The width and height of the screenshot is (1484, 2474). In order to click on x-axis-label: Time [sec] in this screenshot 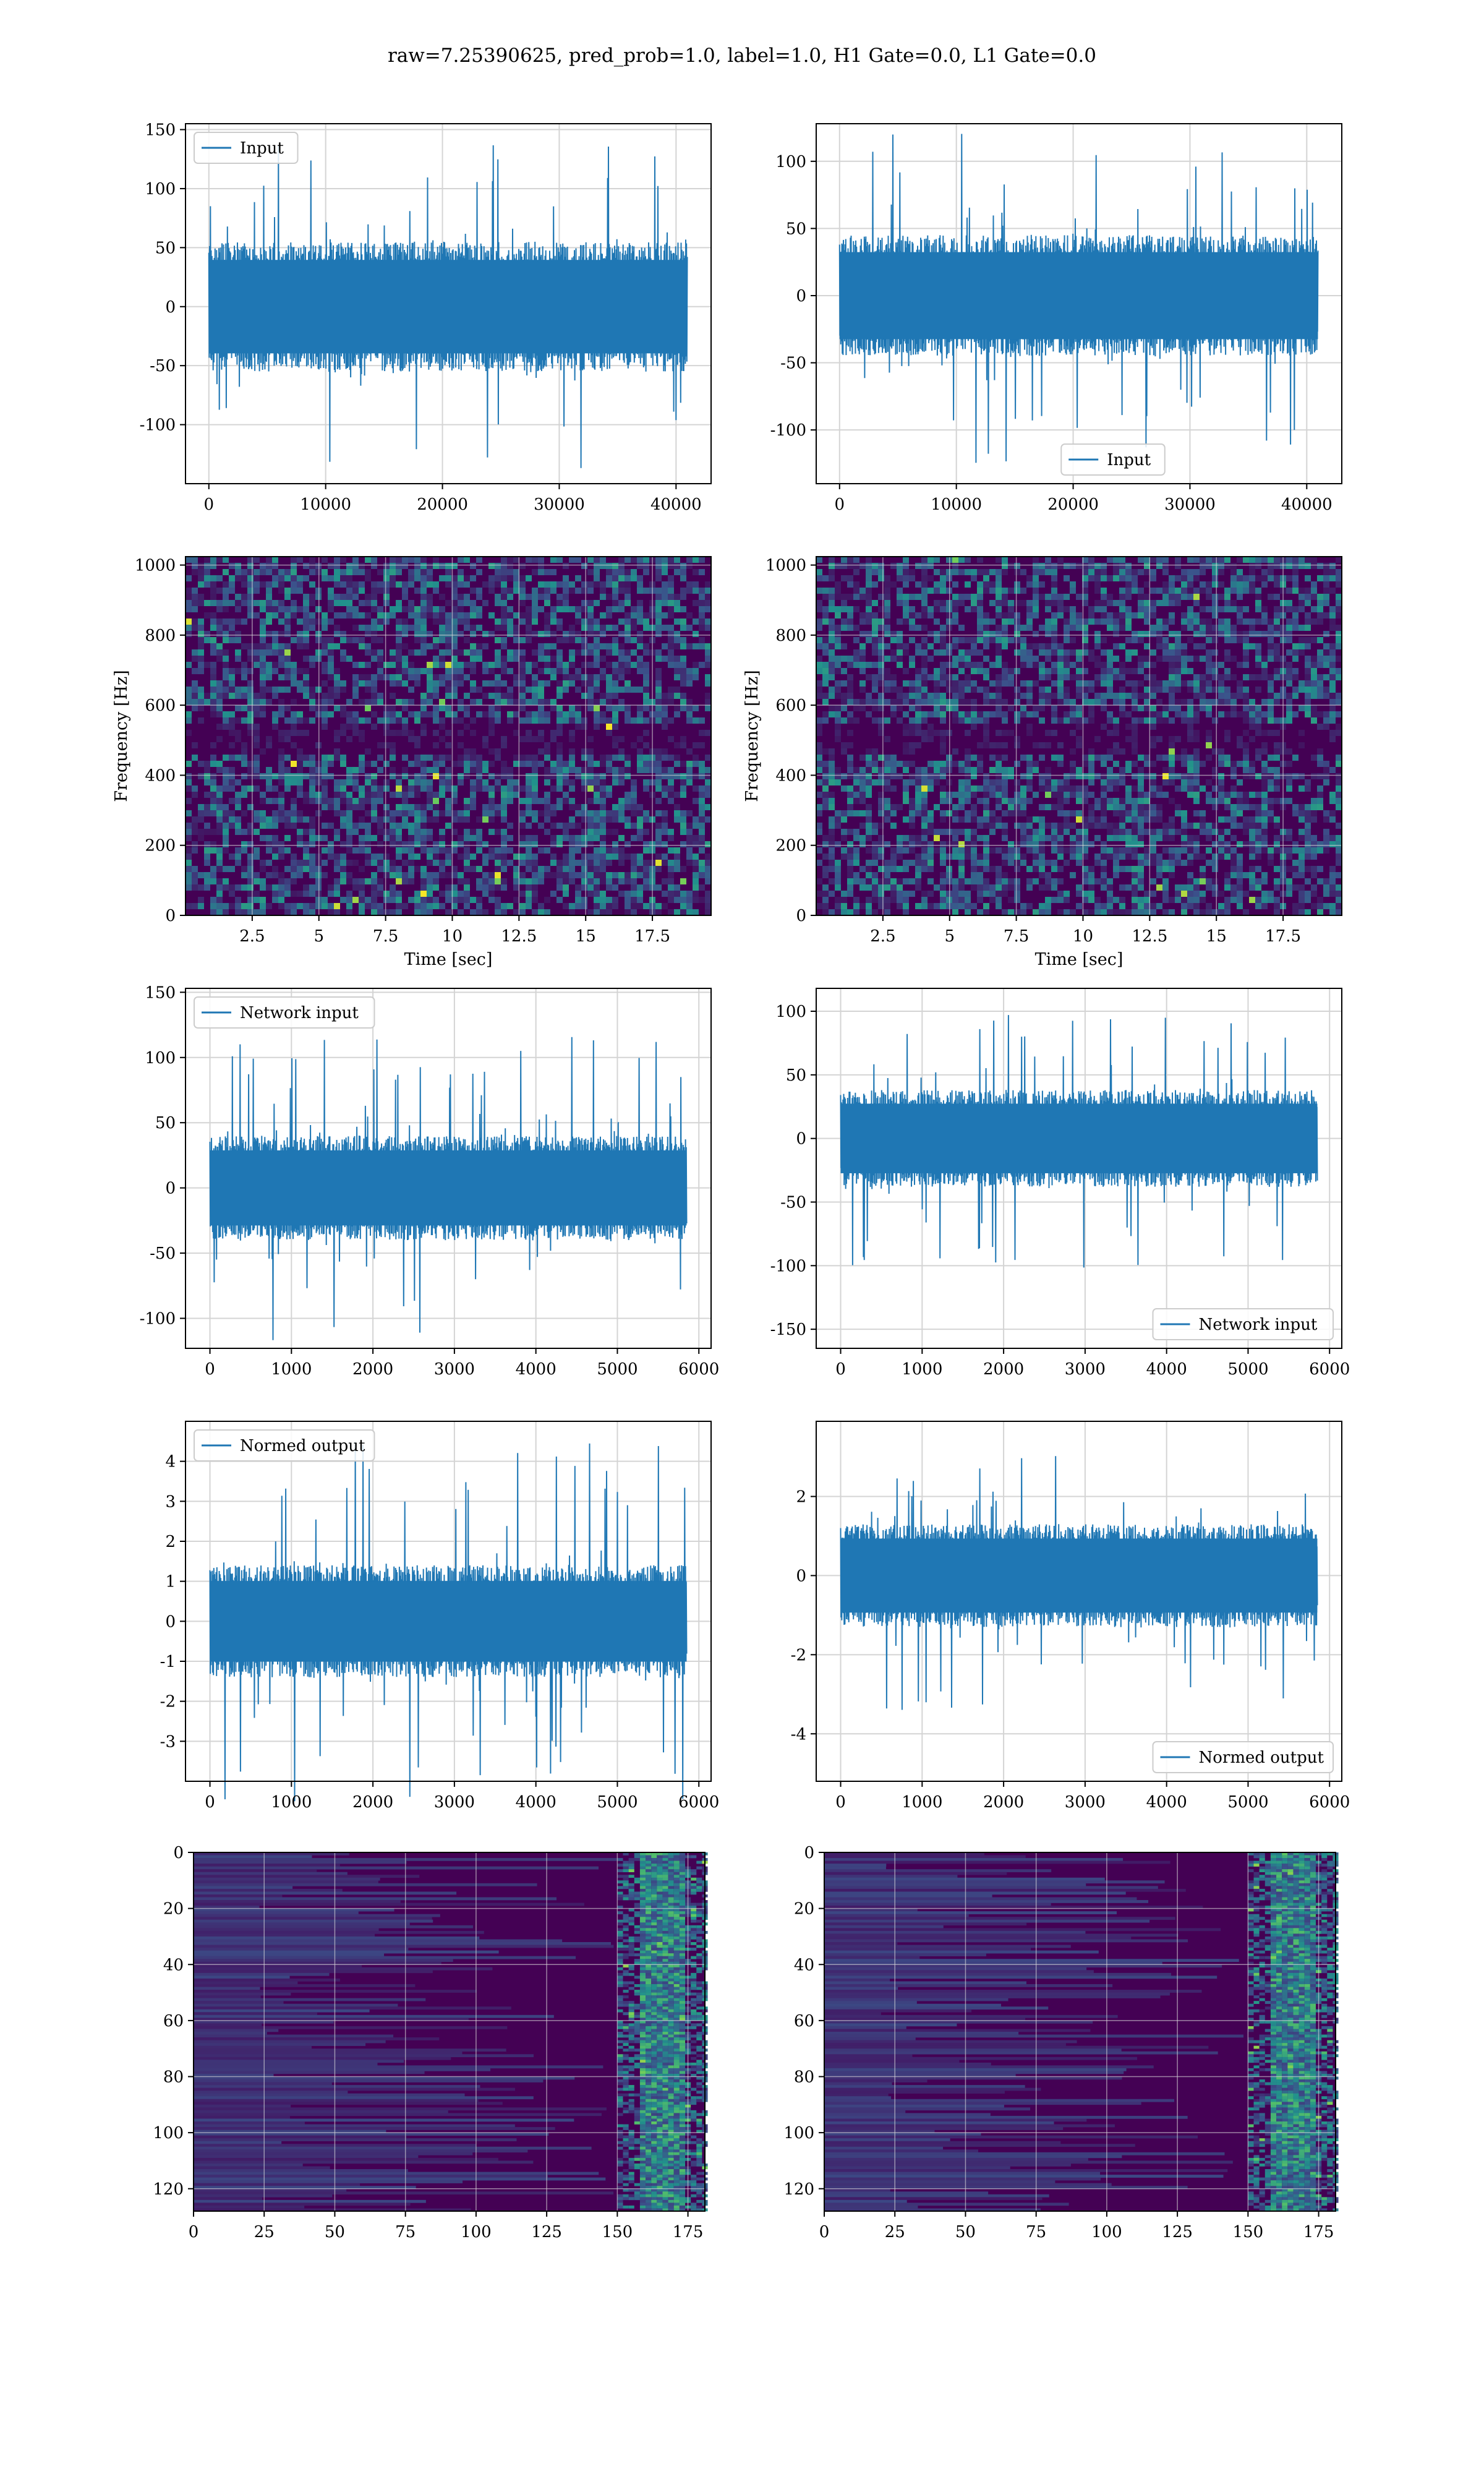, I will do `click(448, 959)`.